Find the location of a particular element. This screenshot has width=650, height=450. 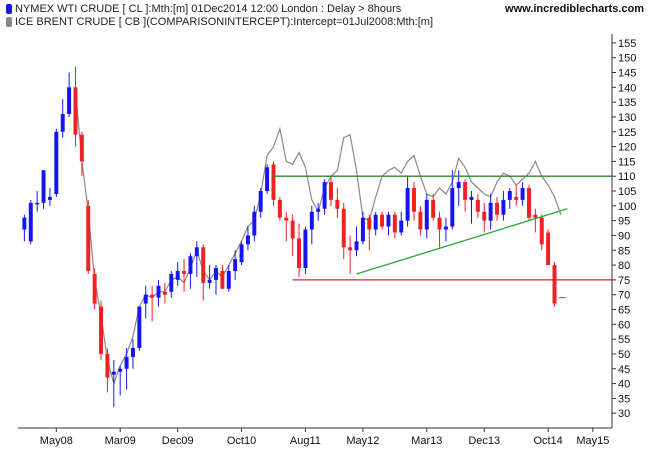

x-tick-label: Aug11 is located at coordinates (305, 441).